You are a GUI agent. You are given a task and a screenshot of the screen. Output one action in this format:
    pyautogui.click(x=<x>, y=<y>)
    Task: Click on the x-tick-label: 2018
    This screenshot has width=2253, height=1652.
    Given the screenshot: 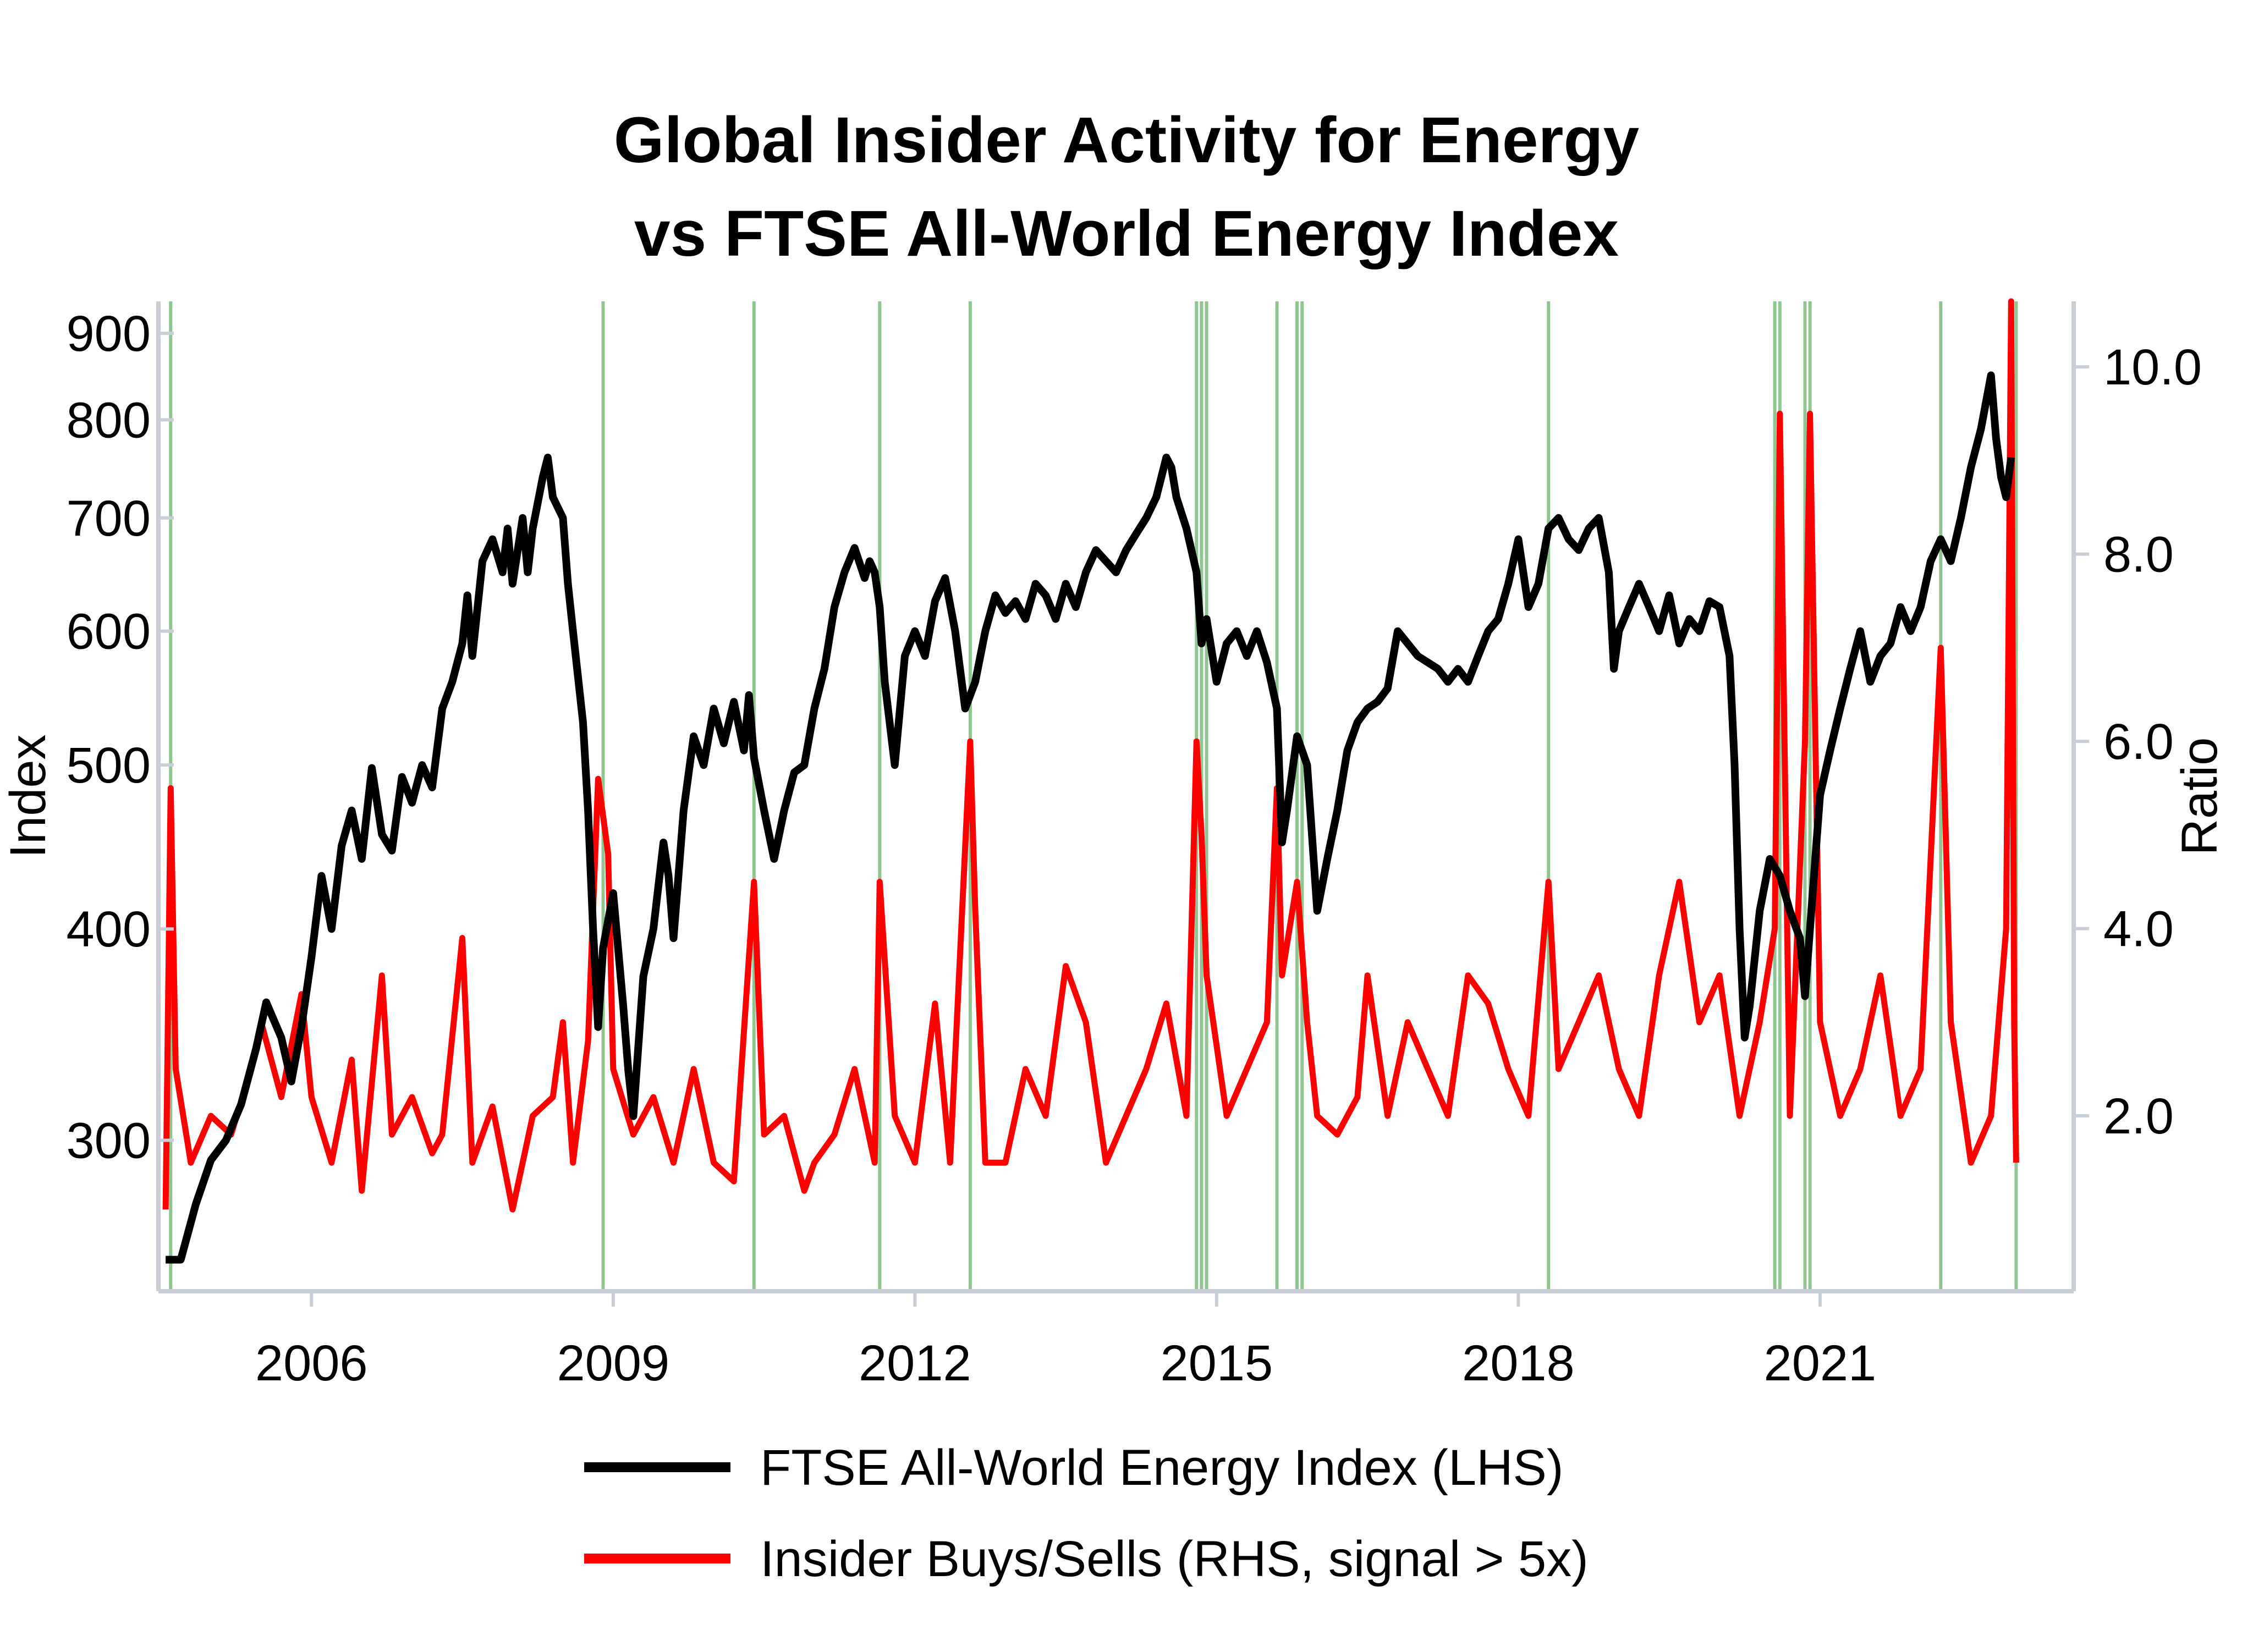 What is the action you would take?
    pyautogui.click(x=1518, y=1363)
    